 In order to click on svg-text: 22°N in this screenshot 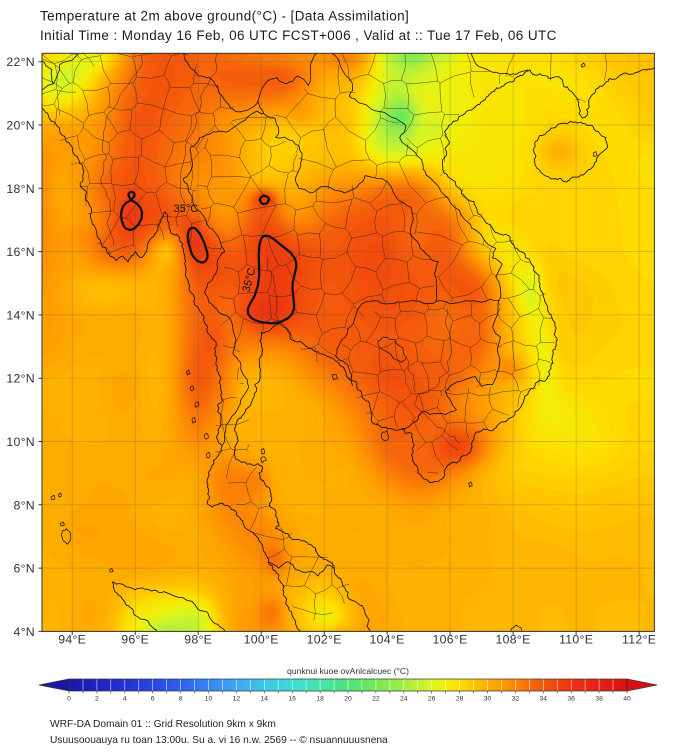, I will do `click(20, 62)`.